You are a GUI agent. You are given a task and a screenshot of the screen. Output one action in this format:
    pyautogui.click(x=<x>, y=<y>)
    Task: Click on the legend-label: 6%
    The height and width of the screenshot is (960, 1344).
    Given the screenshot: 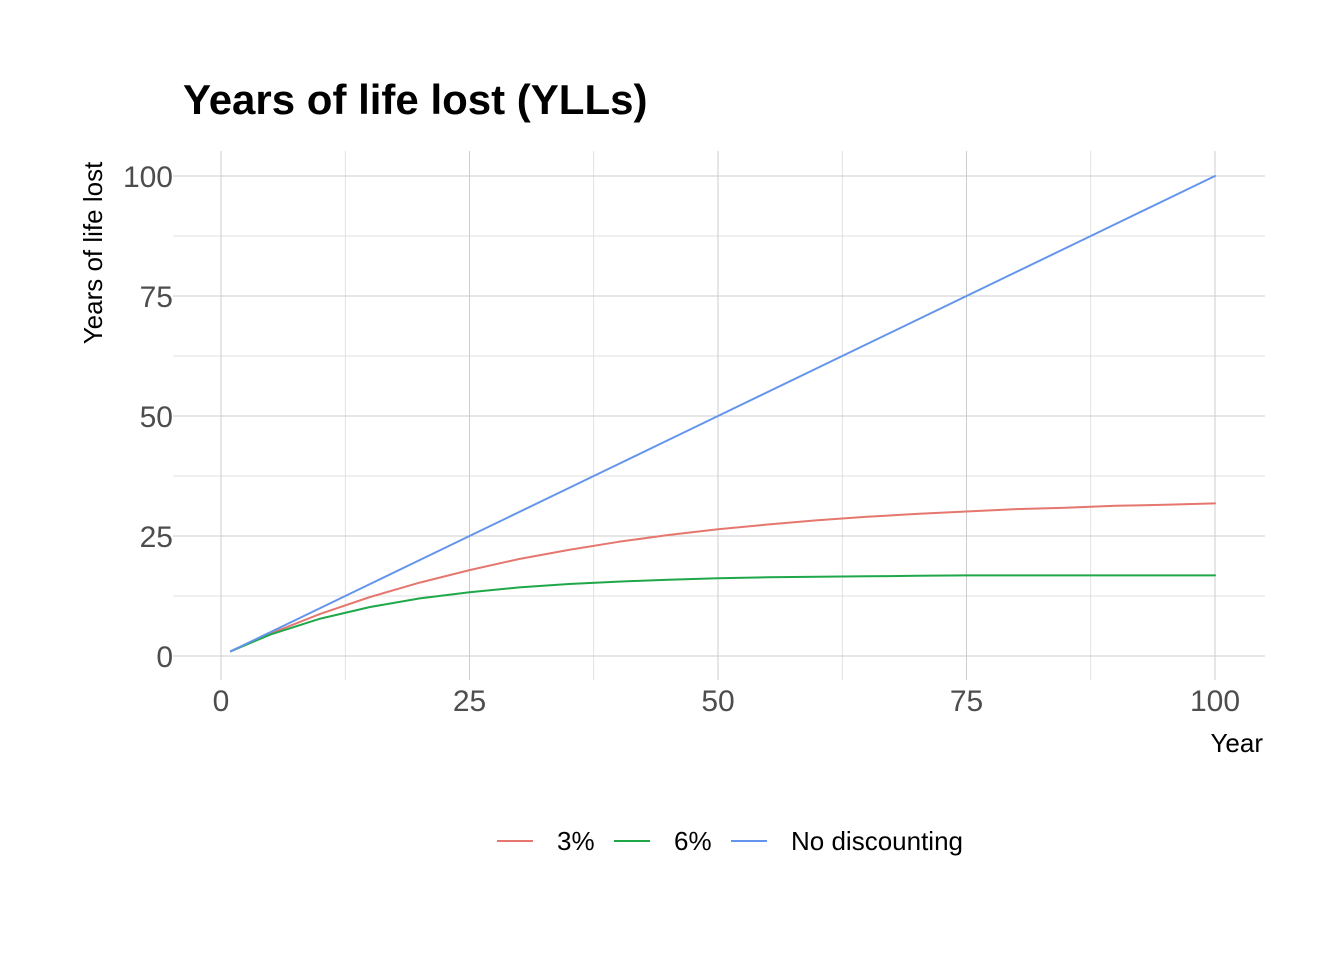 What is the action you would take?
    pyautogui.click(x=693, y=841)
    